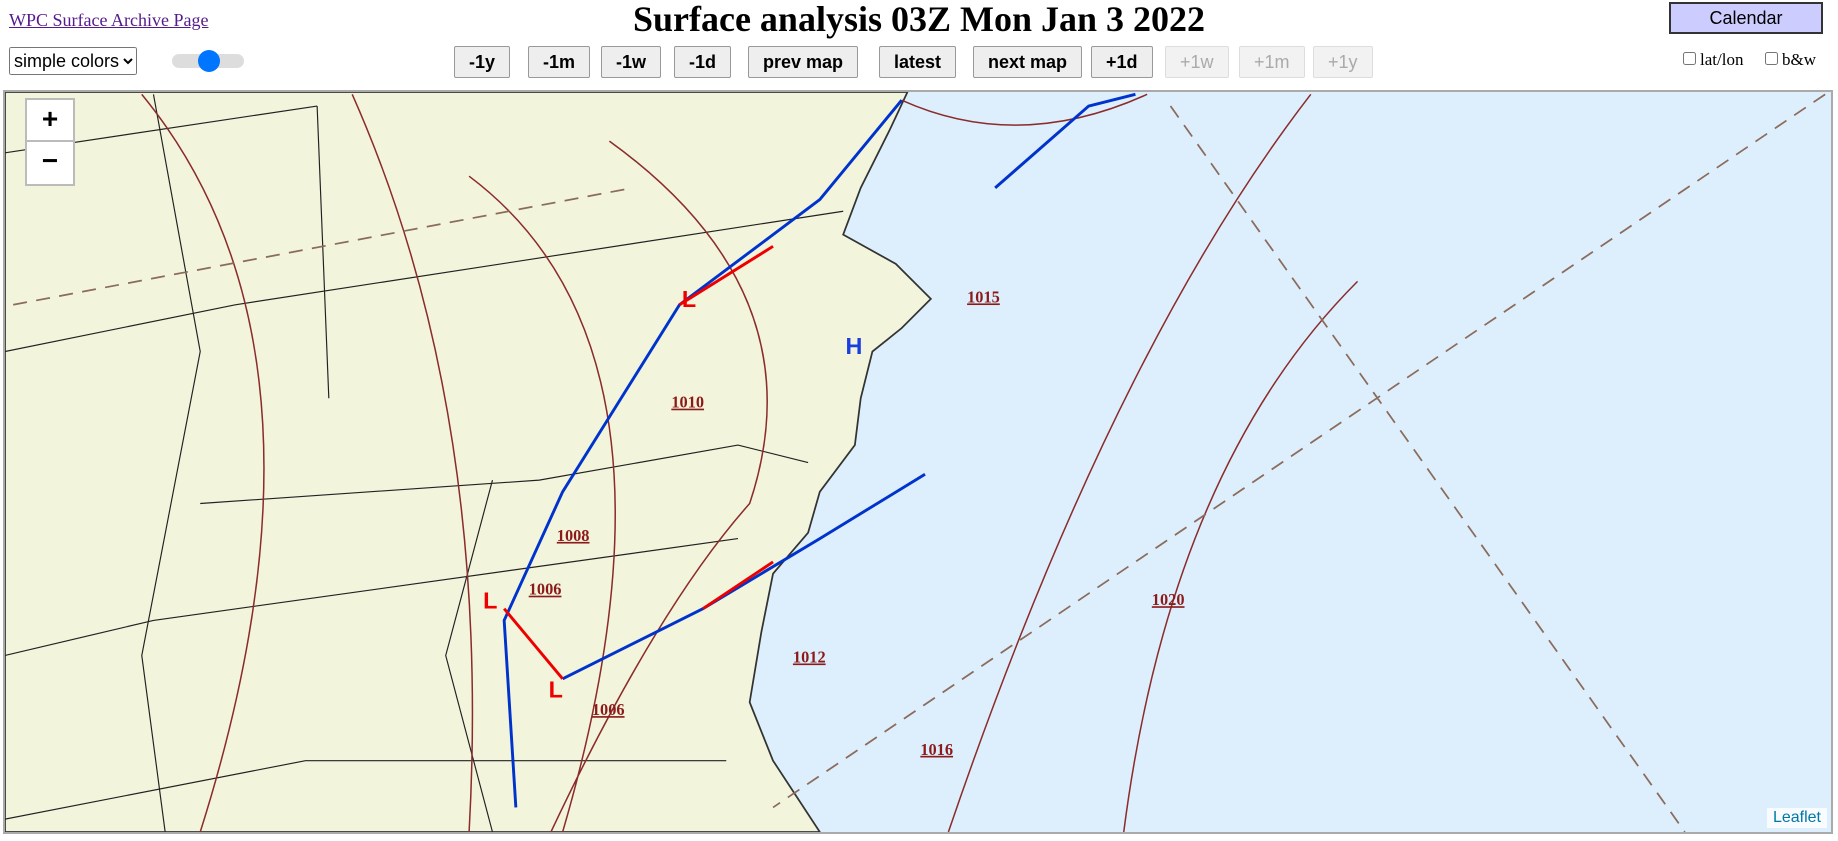  I want to click on color-mode-select: simple colors, so click(73, 61).